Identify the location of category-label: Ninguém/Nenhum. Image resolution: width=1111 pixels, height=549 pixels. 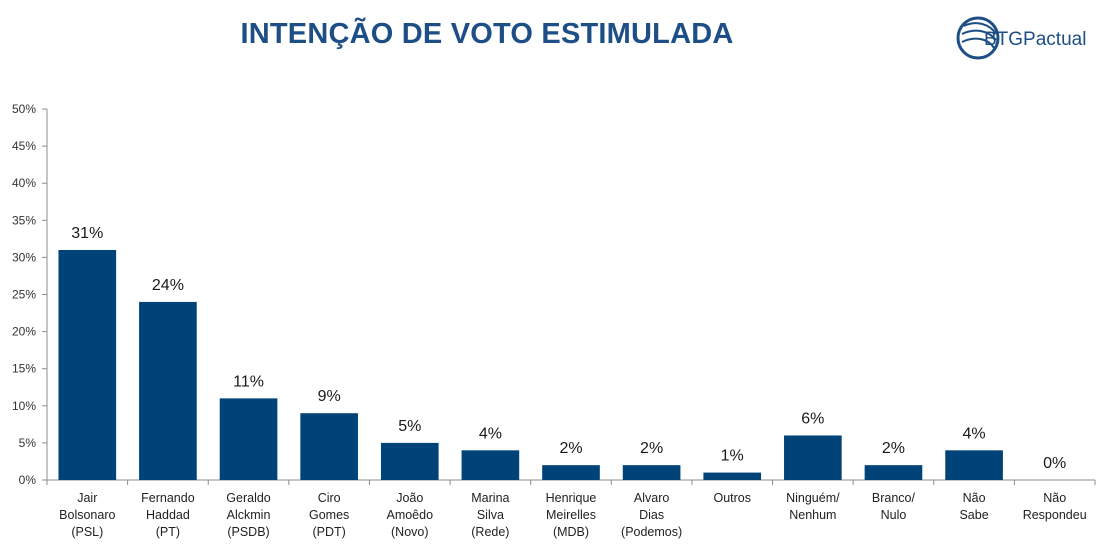
(813, 506).